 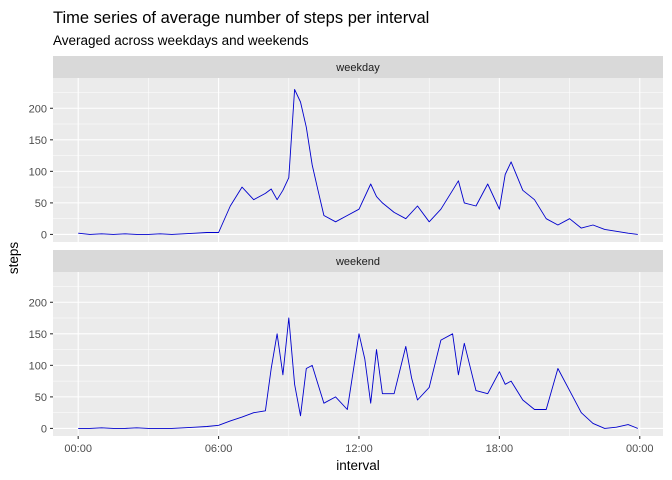 I want to click on x-tick-label: 18:00, so click(x=500, y=449).